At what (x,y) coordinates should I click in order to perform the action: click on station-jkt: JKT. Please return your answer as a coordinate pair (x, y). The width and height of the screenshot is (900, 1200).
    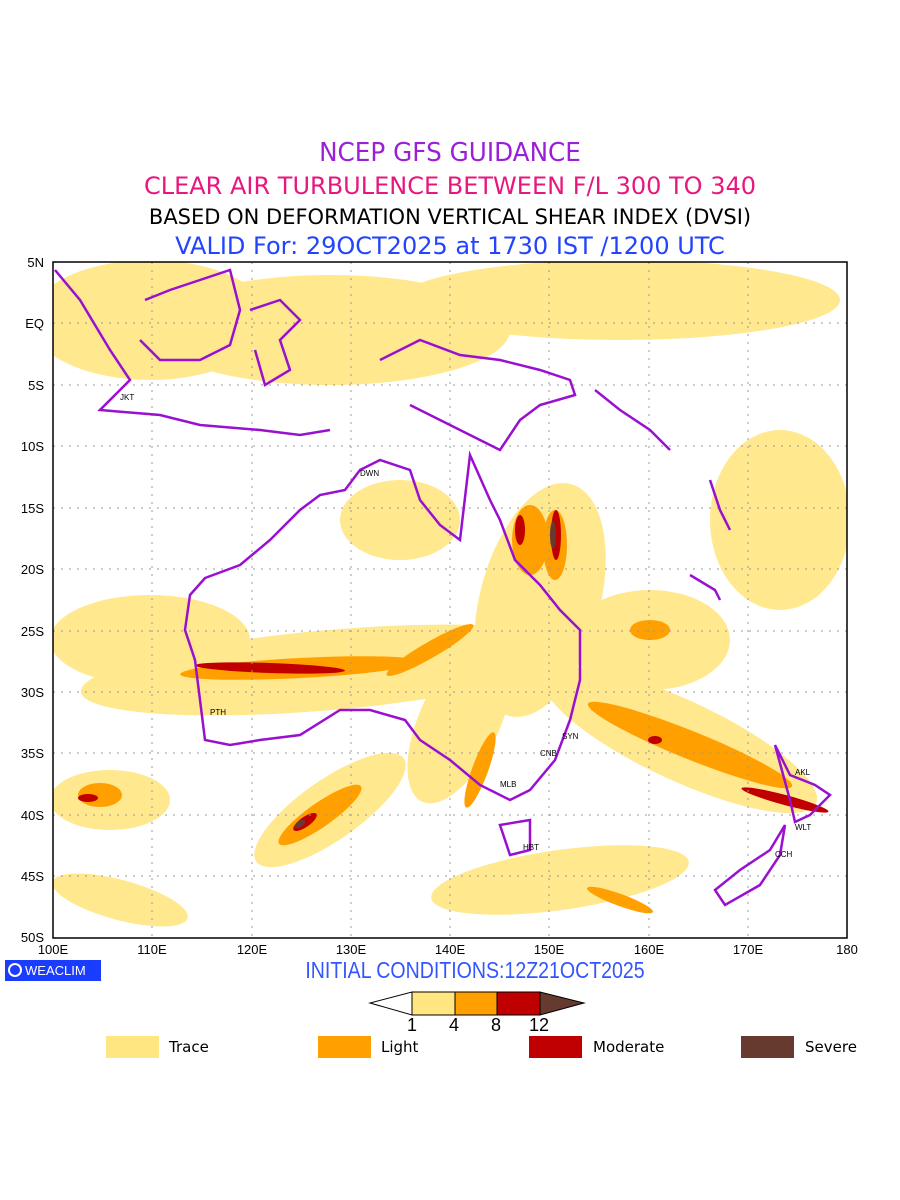
    Looking at the image, I should click on (127, 397).